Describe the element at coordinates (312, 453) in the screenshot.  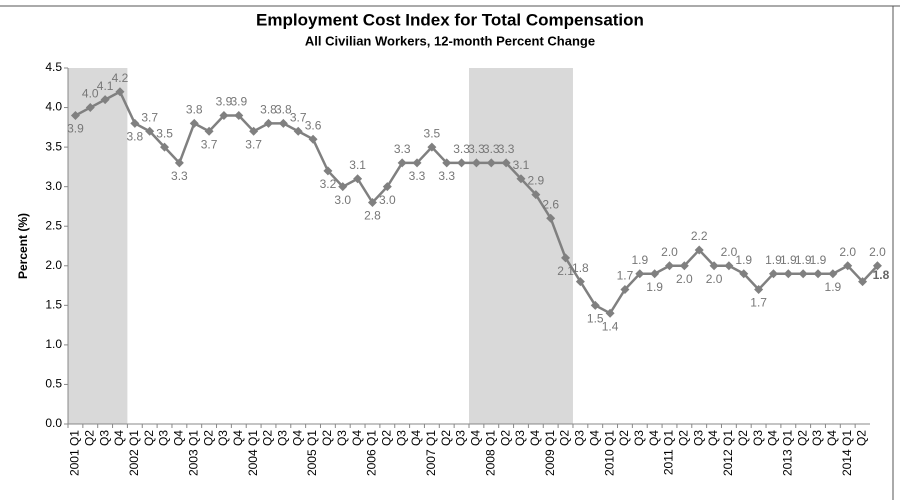
I see `x-tick-label: 2005 Q1` at that location.